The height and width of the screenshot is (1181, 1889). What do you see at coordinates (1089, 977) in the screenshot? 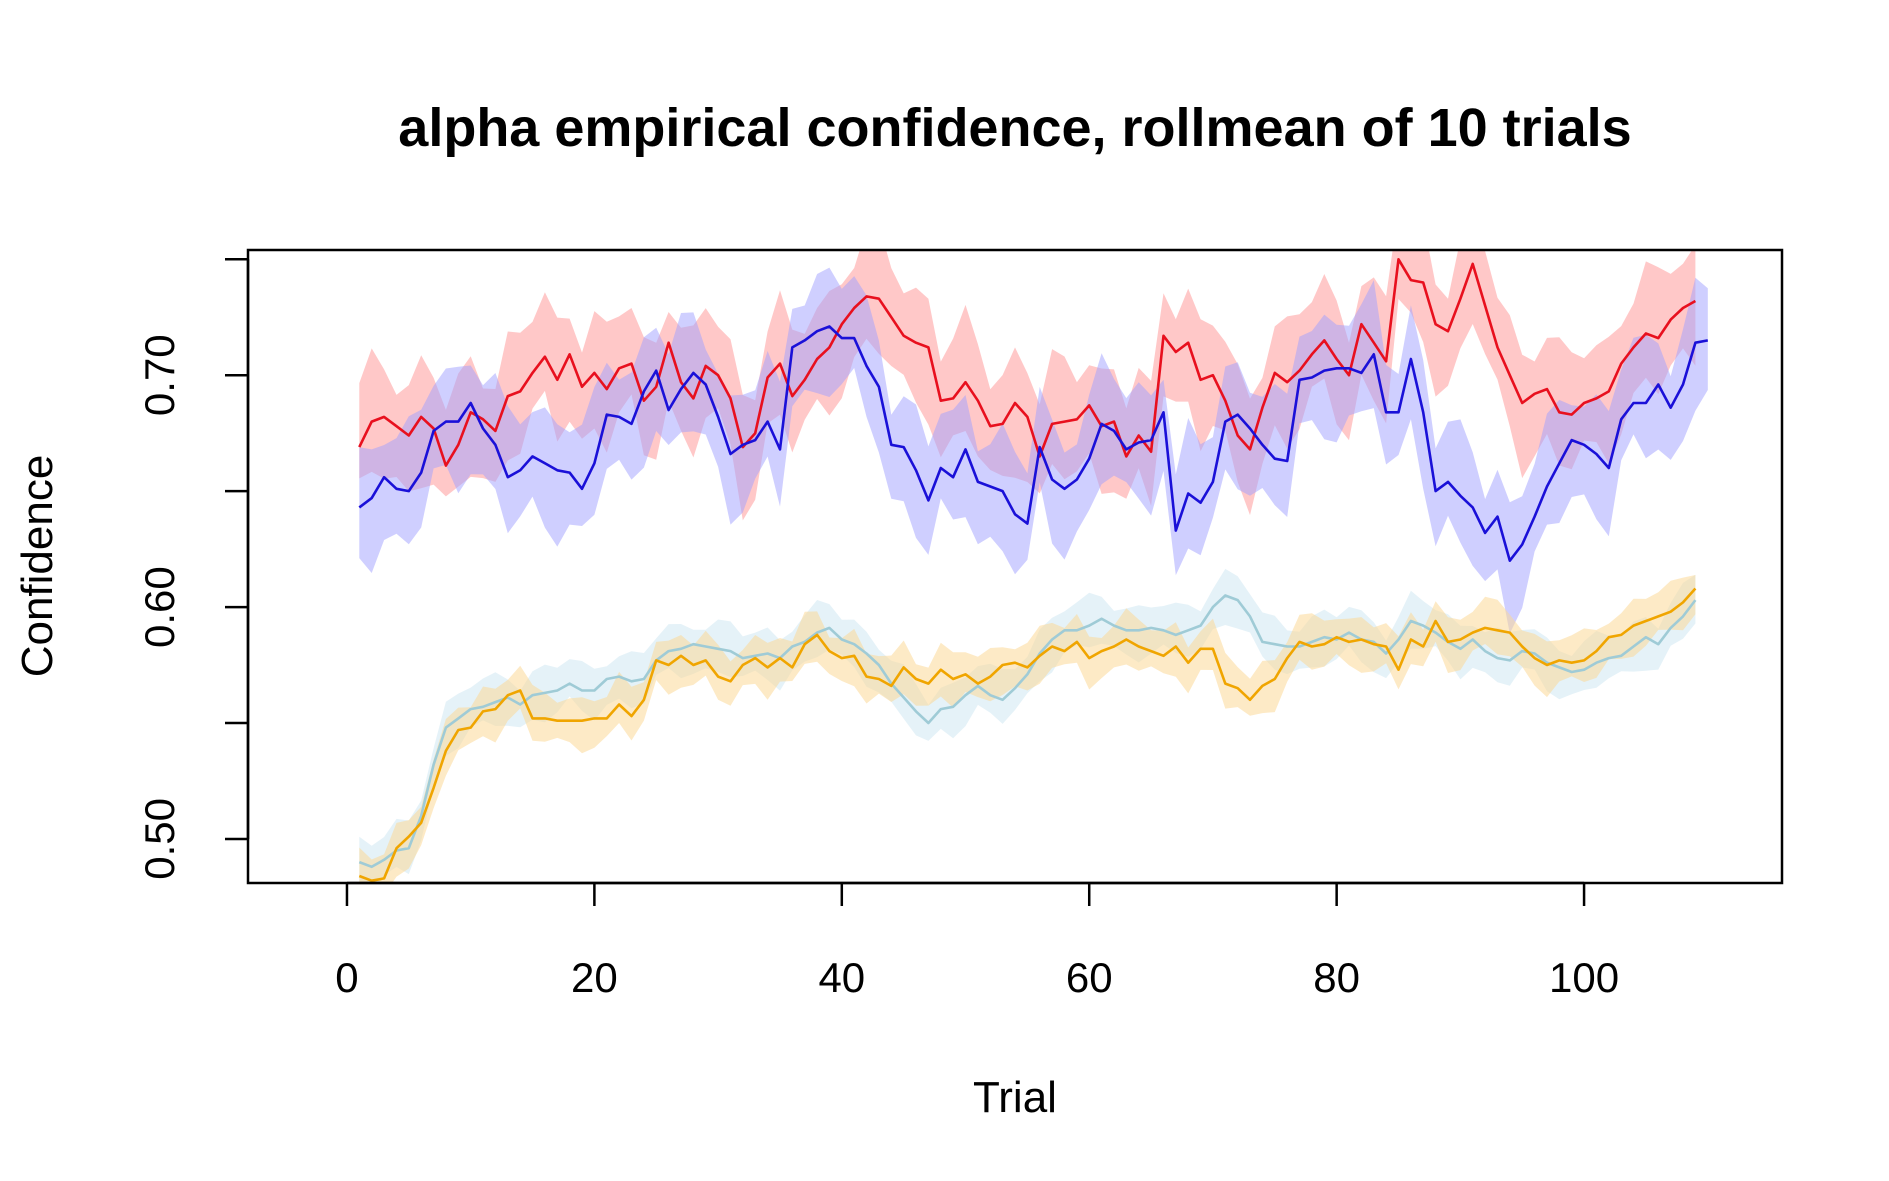
I see `x-tick-label: 60` at bounding box center [1089, 977].